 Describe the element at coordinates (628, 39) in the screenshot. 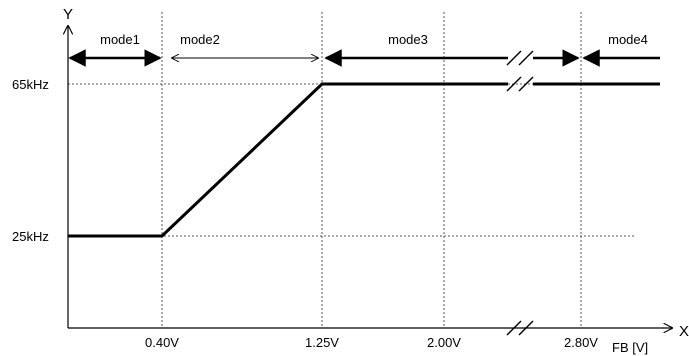

I see `mode-label-3: mode4` at that location.